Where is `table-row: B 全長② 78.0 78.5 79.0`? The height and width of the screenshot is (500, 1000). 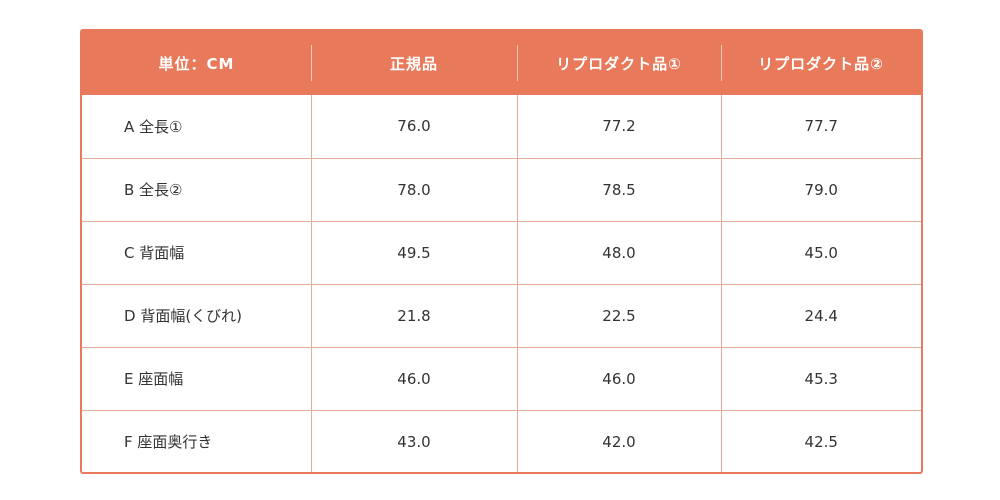 table-row: B 全長② 78.0 78.5 79.0 is located at coordinates (501, 189).